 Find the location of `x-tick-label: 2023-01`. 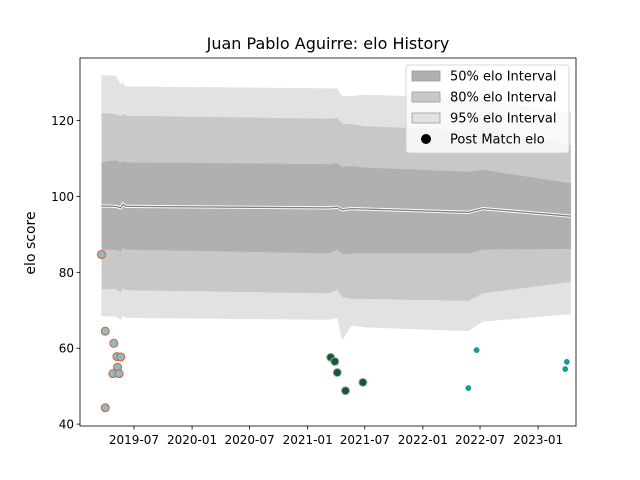

x-tick-label: 2023-01 is located at coordinates (538, 440).